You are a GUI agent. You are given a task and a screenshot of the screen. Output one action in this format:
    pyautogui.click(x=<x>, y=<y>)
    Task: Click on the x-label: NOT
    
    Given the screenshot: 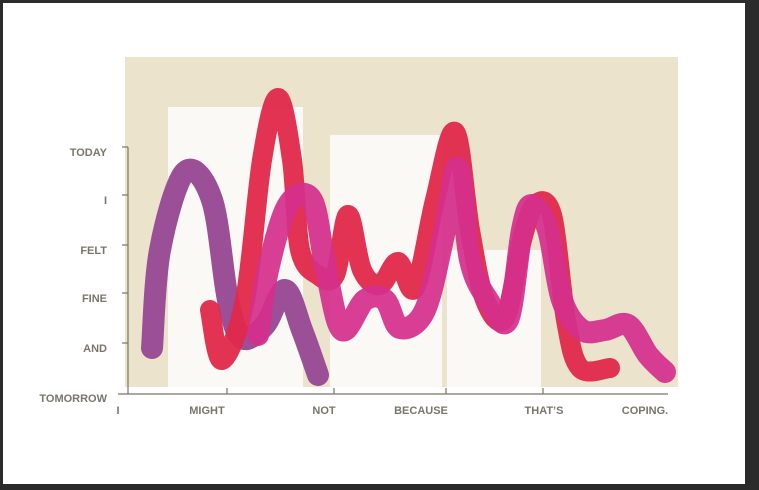 What is the action you would take?
    pyautogui.click(x=324, y=411)
    